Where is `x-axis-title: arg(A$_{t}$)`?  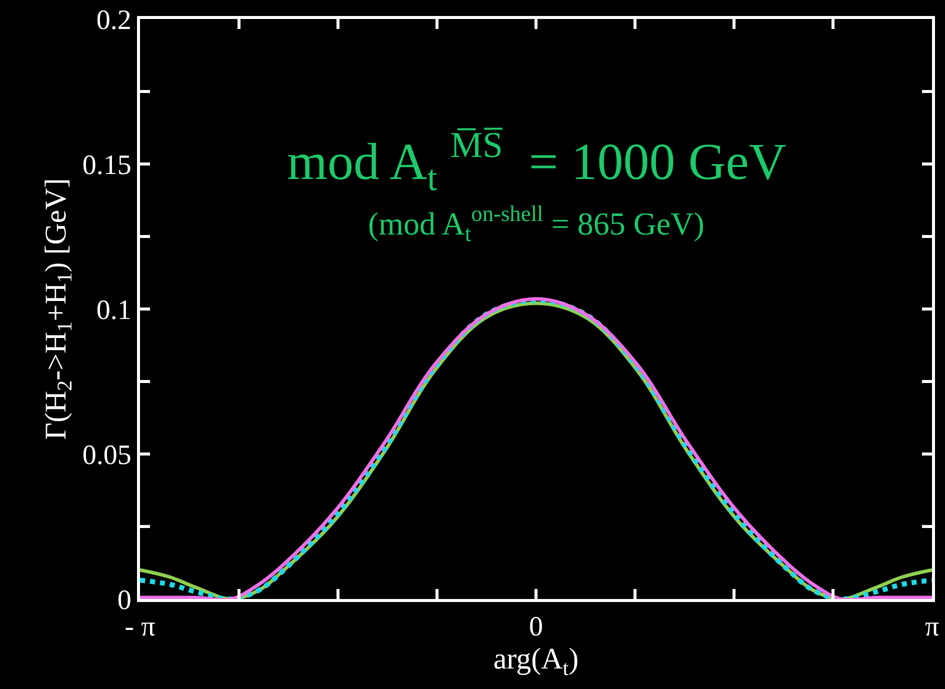 x-axis-title: arg(A$_{t}$) is located at coordinates (536, 661).